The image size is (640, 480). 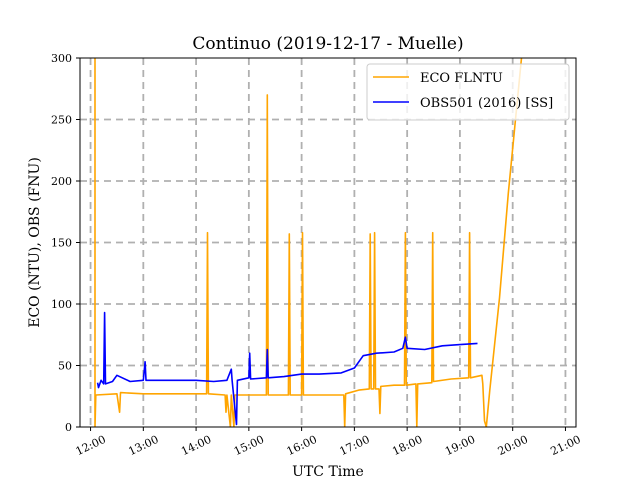 I want to click on legend: ECO FLNTU OBS501 (2016) [SS], so click(x=468, y=92).